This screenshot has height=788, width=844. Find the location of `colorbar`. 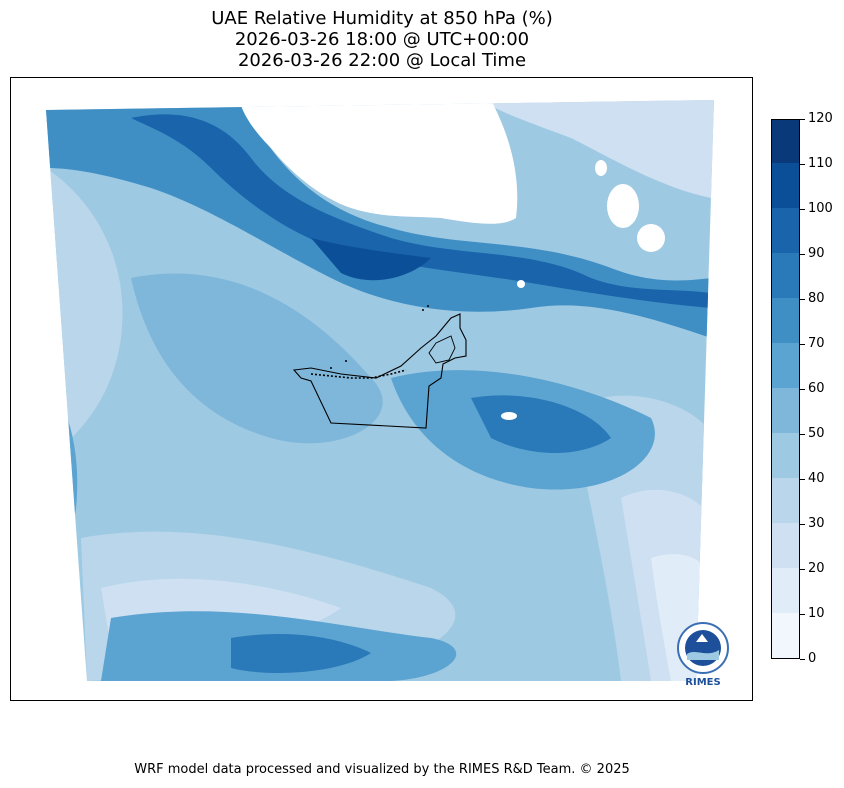

colorbar is located at coordinates (785, 389).